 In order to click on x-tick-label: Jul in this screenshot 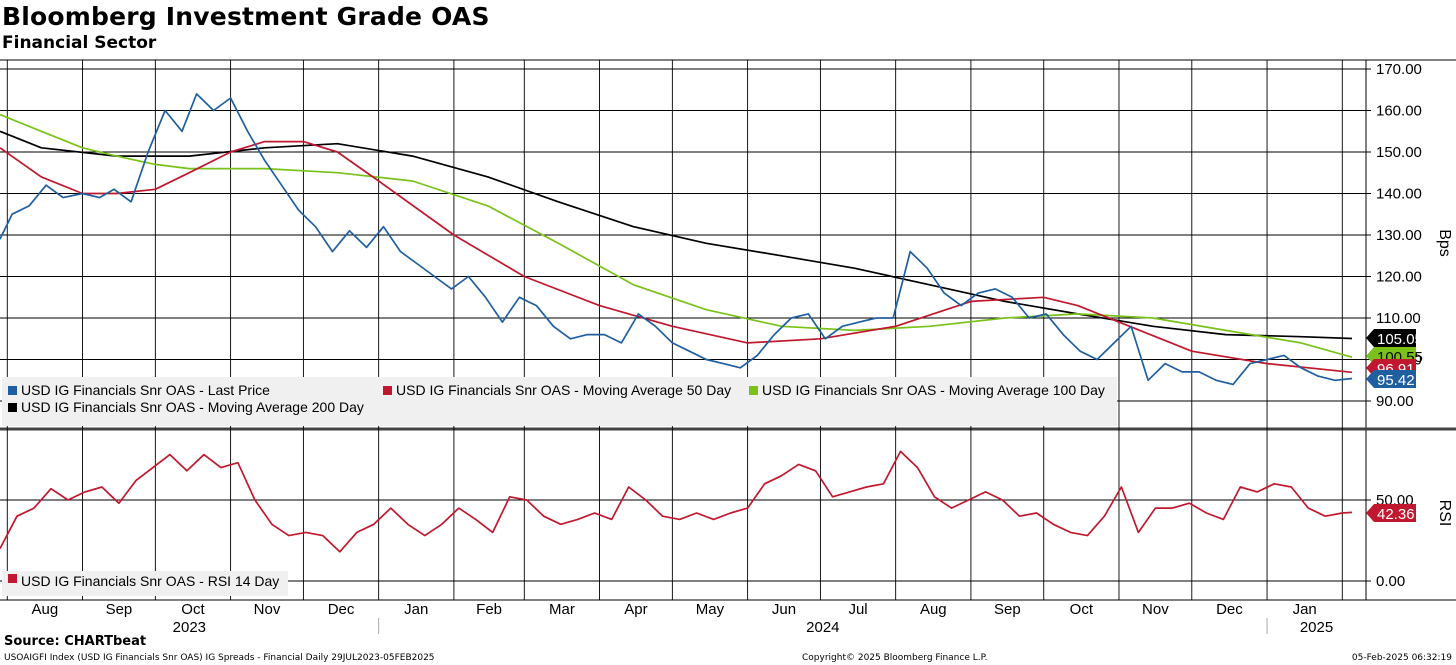, I will do `click(857, 609)`.